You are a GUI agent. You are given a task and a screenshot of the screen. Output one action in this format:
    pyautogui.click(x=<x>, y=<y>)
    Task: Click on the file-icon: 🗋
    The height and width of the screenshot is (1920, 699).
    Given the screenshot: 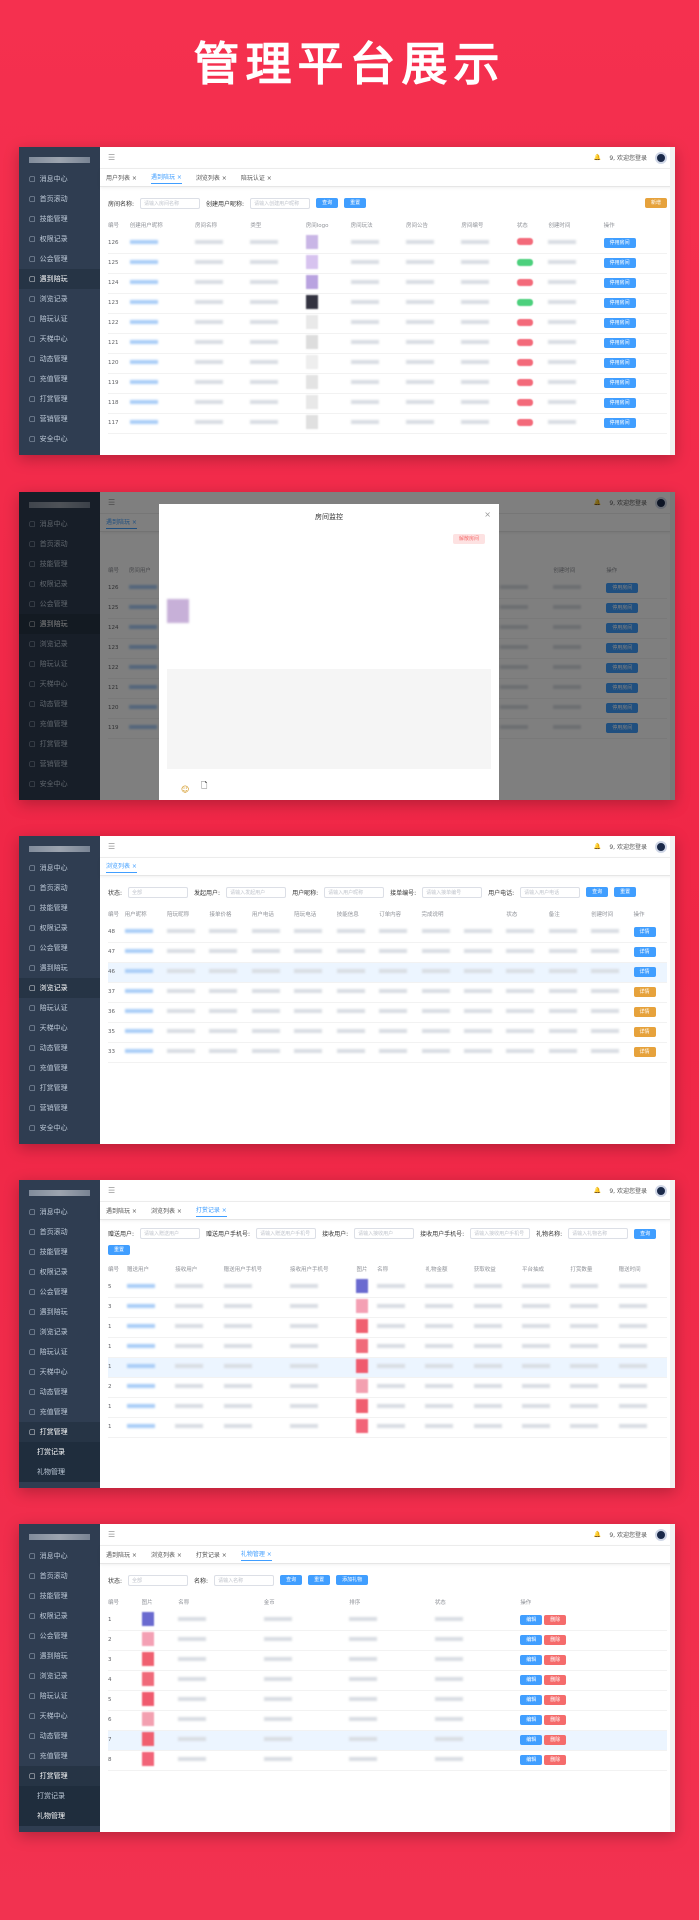 What is the action you would take?
    pyautogui.click(x=204, y=785)
    